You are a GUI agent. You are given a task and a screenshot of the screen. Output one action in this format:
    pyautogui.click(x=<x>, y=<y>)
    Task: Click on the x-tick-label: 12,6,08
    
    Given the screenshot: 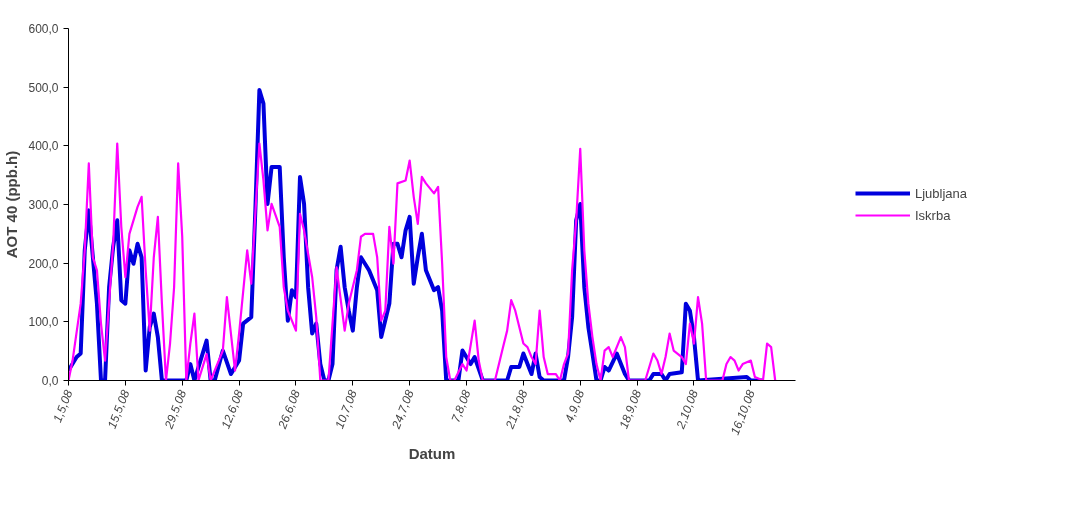 What is the action you would take?
    pyautogui.click(x=232, y=409)
    